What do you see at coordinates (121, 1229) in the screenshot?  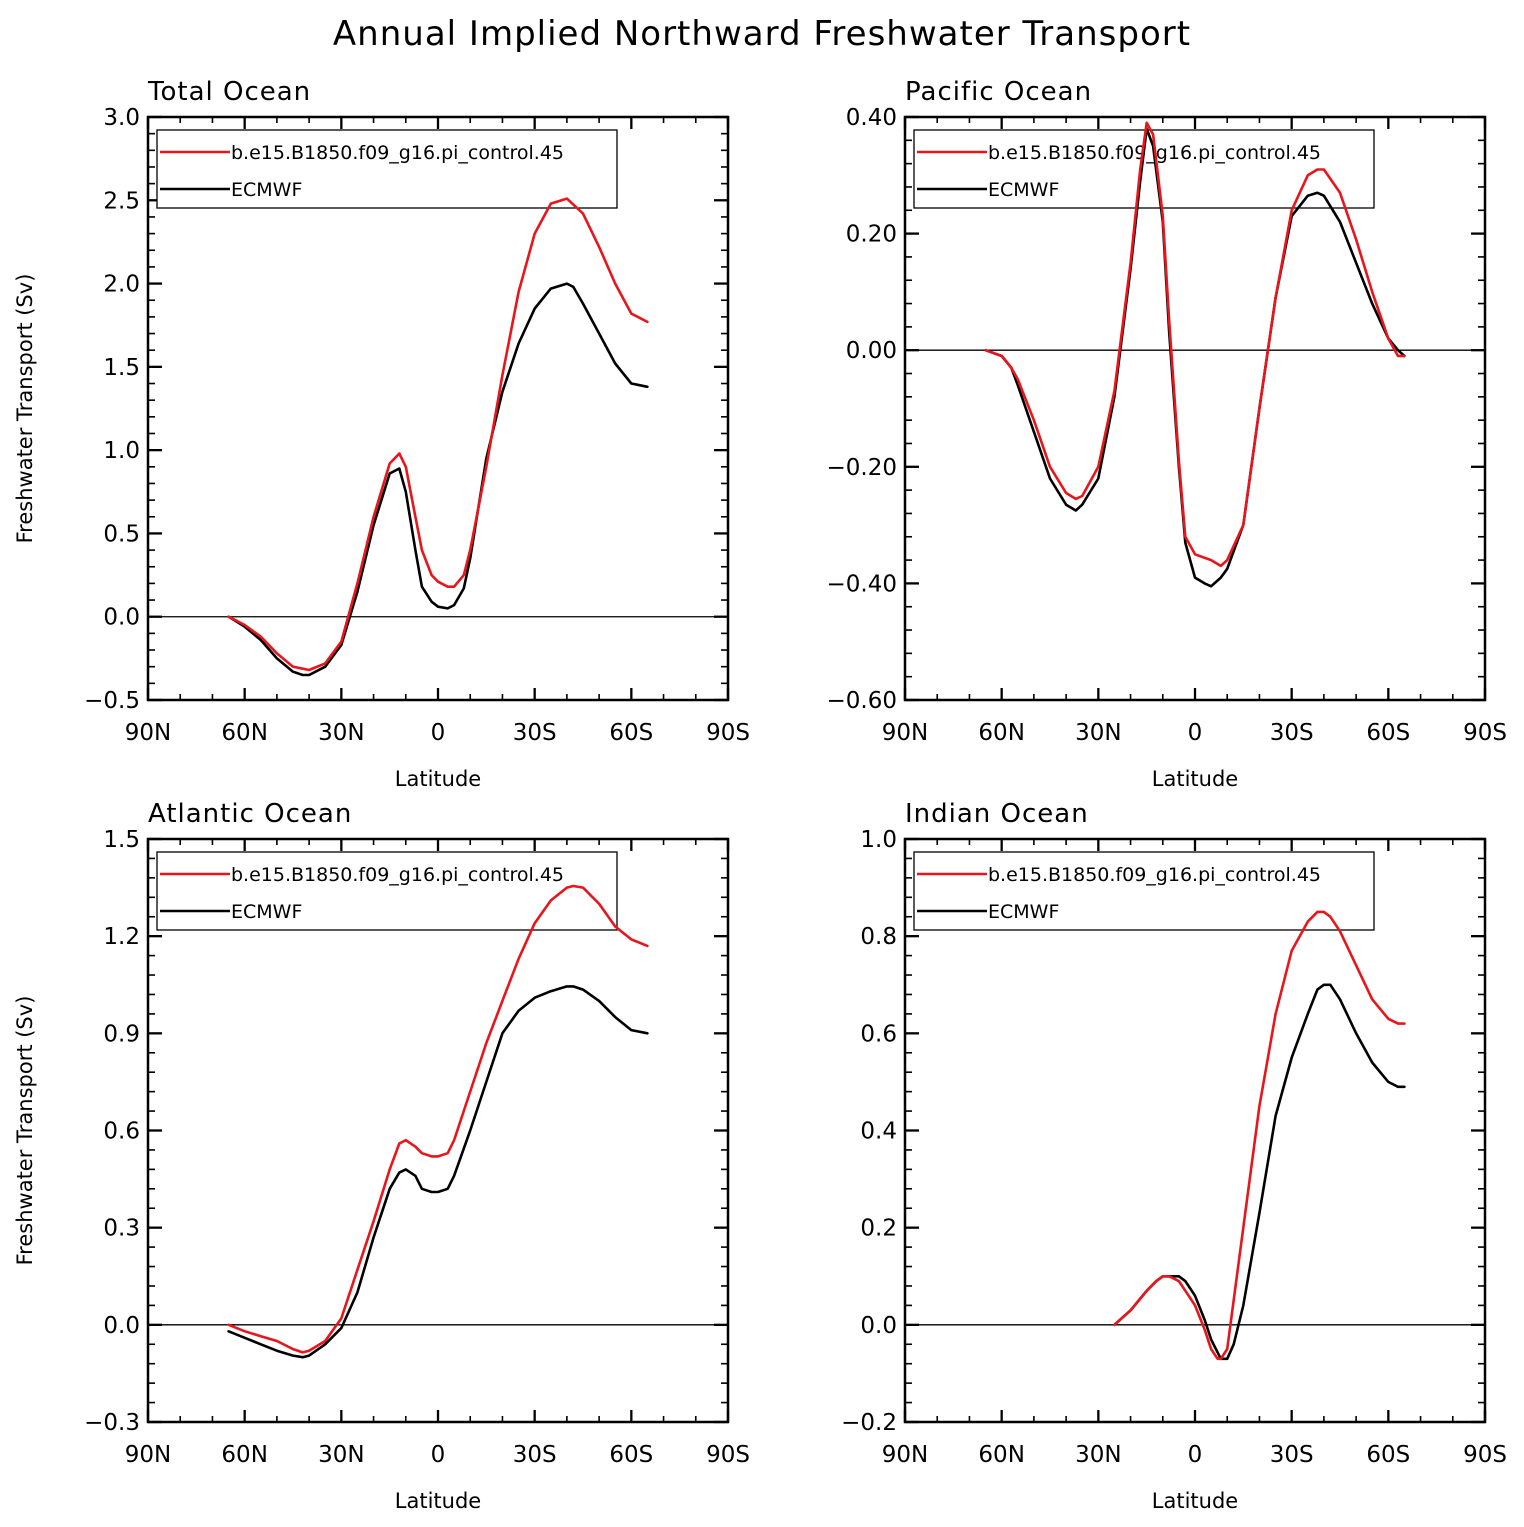 I see `y-tick-label: 0.3` at bounding box center [121, 1229].